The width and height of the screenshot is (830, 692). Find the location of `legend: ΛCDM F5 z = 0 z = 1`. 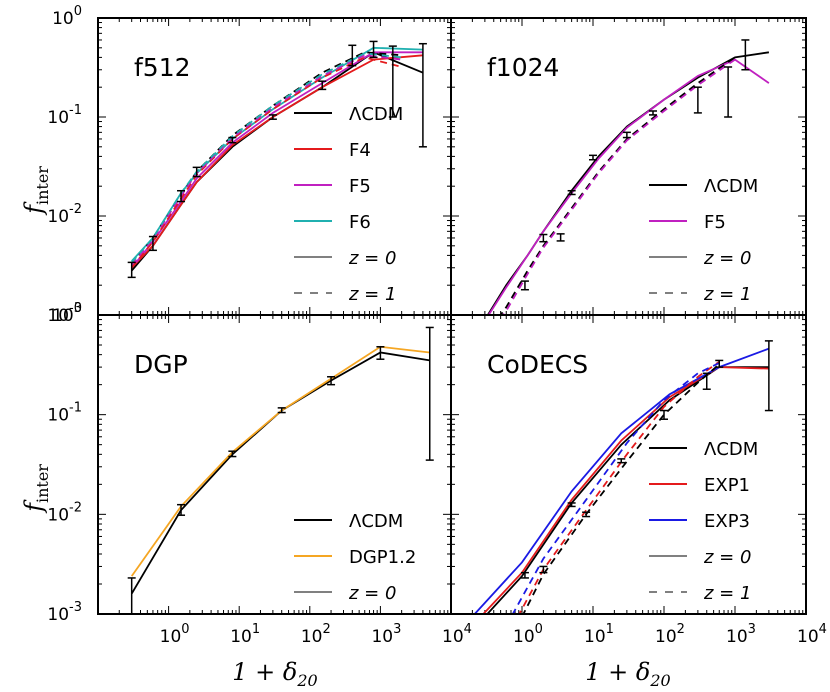

legend: ΛCDM F5 z = 0 z = 1 is located at coordinates (703, 240).